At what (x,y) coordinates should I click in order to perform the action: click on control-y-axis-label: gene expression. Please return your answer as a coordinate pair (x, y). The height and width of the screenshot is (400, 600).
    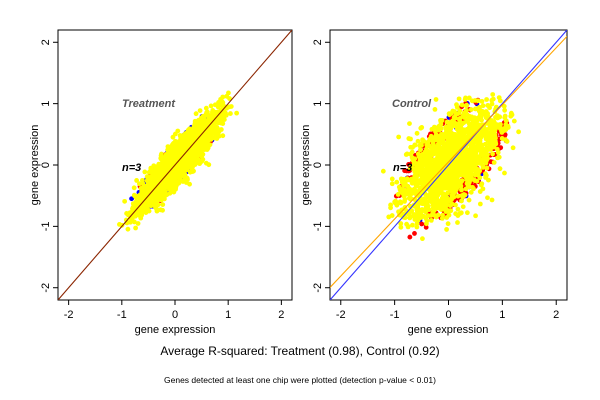
    Looking at the image, I should click on (306, 165).